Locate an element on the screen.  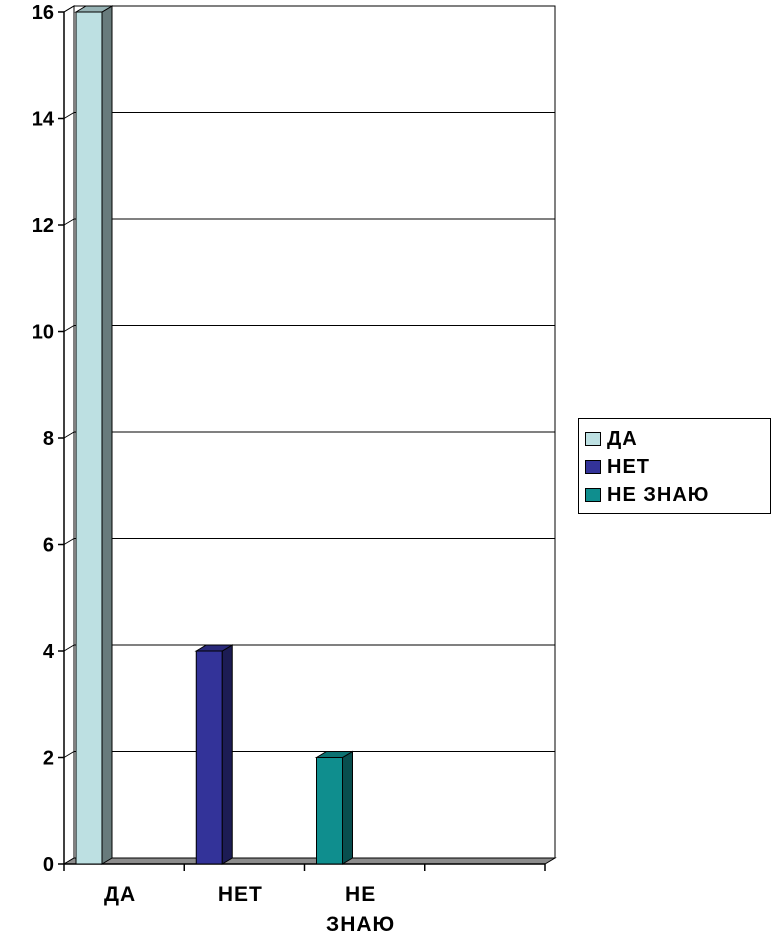
legend-item-ne-znayu: НЕ ЗНАЮ is located at coordinates (674, 495).